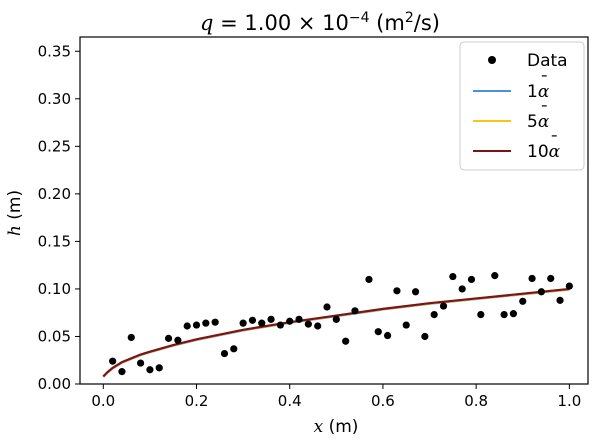 This screenshot has width=598, height=441. What do you see at coordinates (290, 401) in the screenshot?
I see `x-tick-label: 0.4` at bounding box center [290, 401].